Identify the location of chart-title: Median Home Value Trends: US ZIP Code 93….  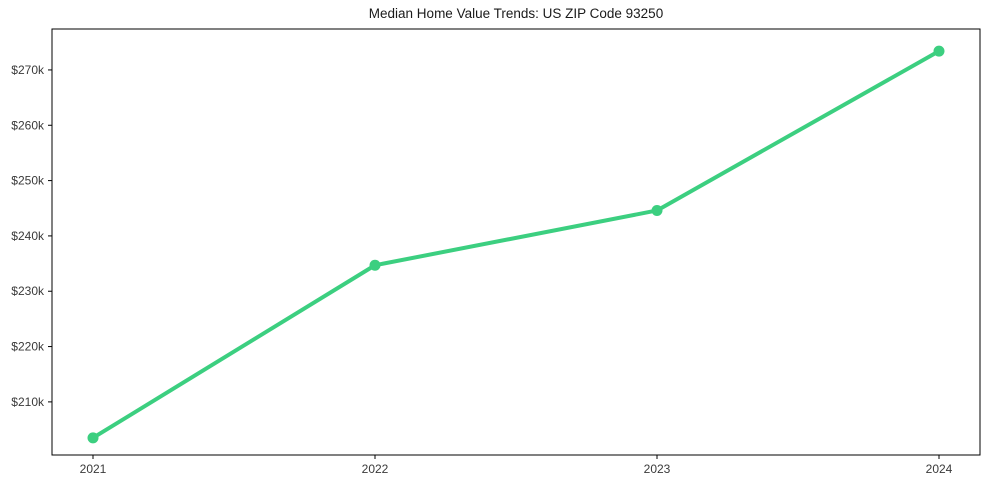
(516, 13).